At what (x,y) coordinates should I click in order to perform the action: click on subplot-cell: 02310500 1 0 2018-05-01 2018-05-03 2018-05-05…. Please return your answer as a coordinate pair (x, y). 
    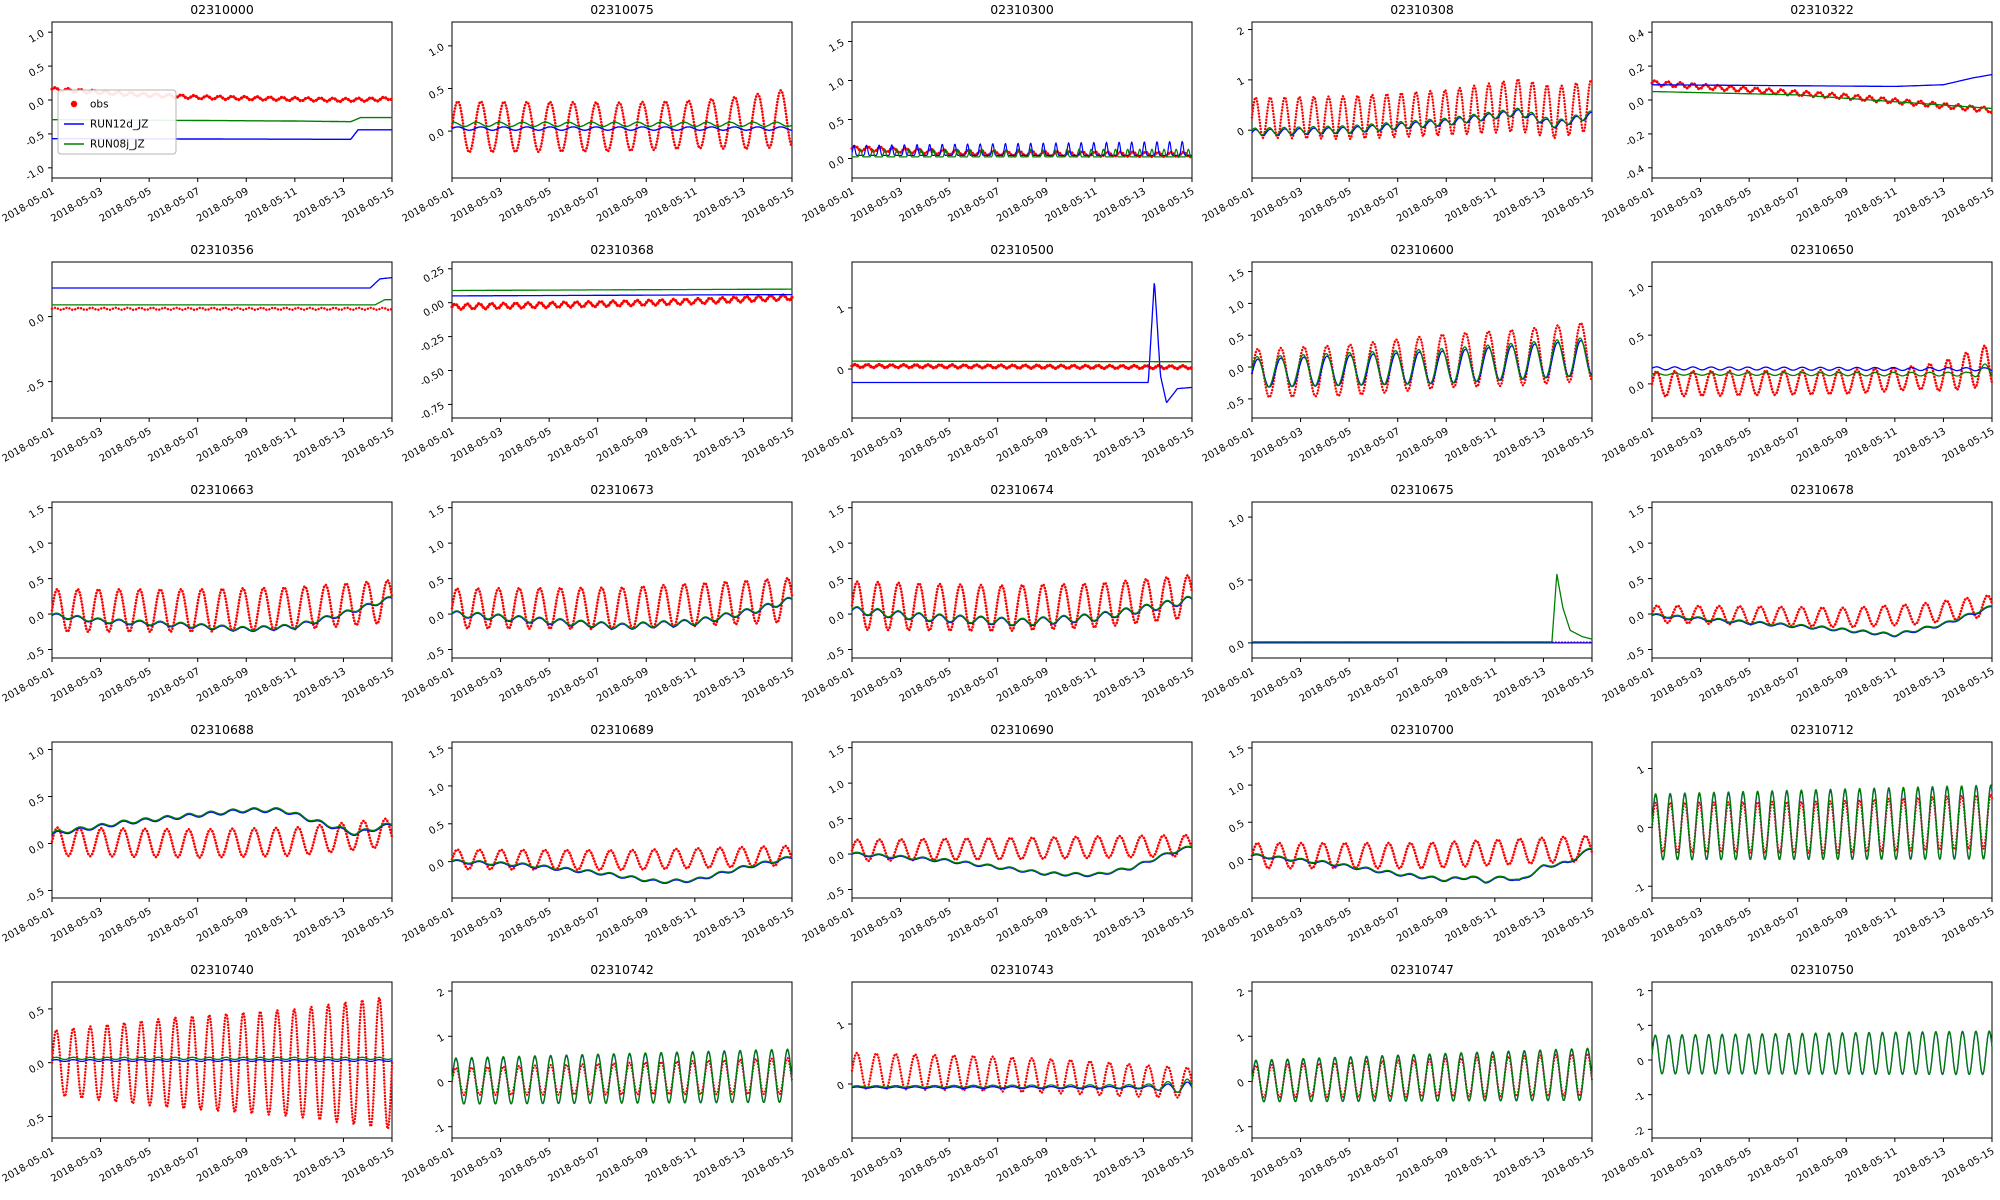
    Looking at the image, I should click on (1000, 360).